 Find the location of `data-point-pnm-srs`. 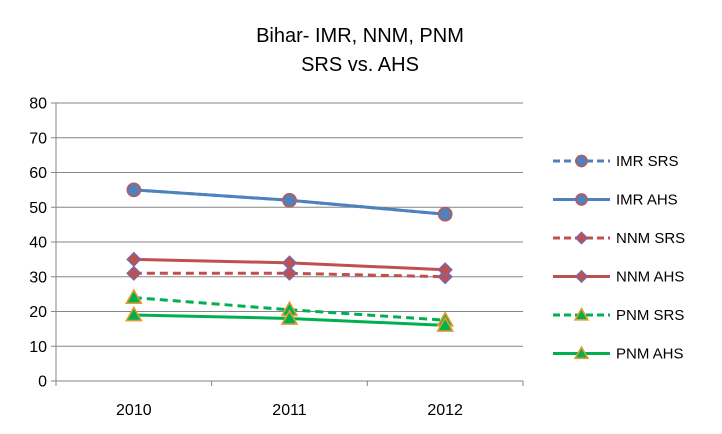

data-point-pnm-srs is located at coordinates (133, 296).